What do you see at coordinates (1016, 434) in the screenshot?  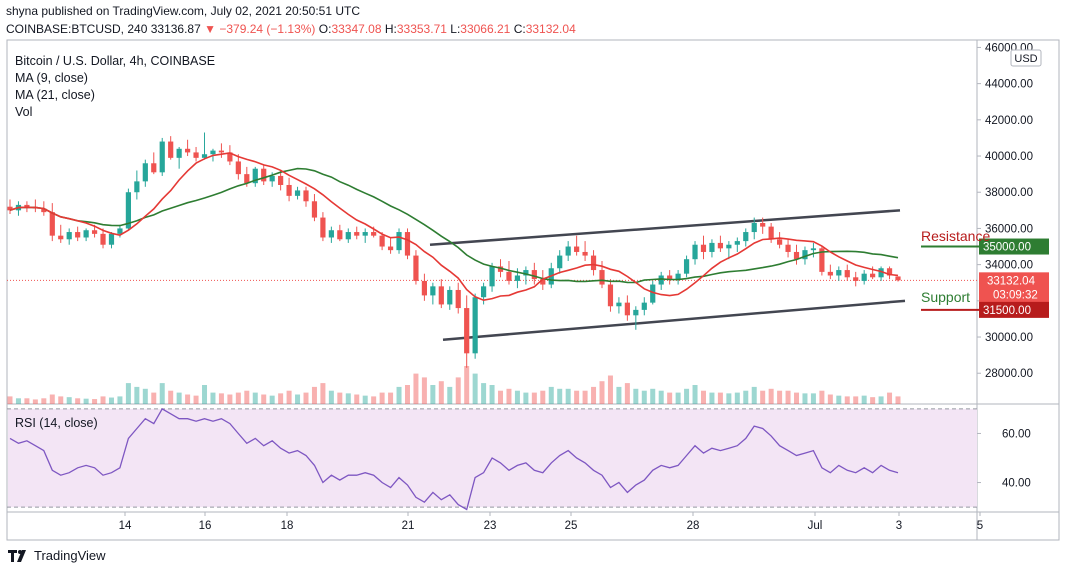 I see `rsi-axis-label: 60.00` at bounding box center [1016, 434].